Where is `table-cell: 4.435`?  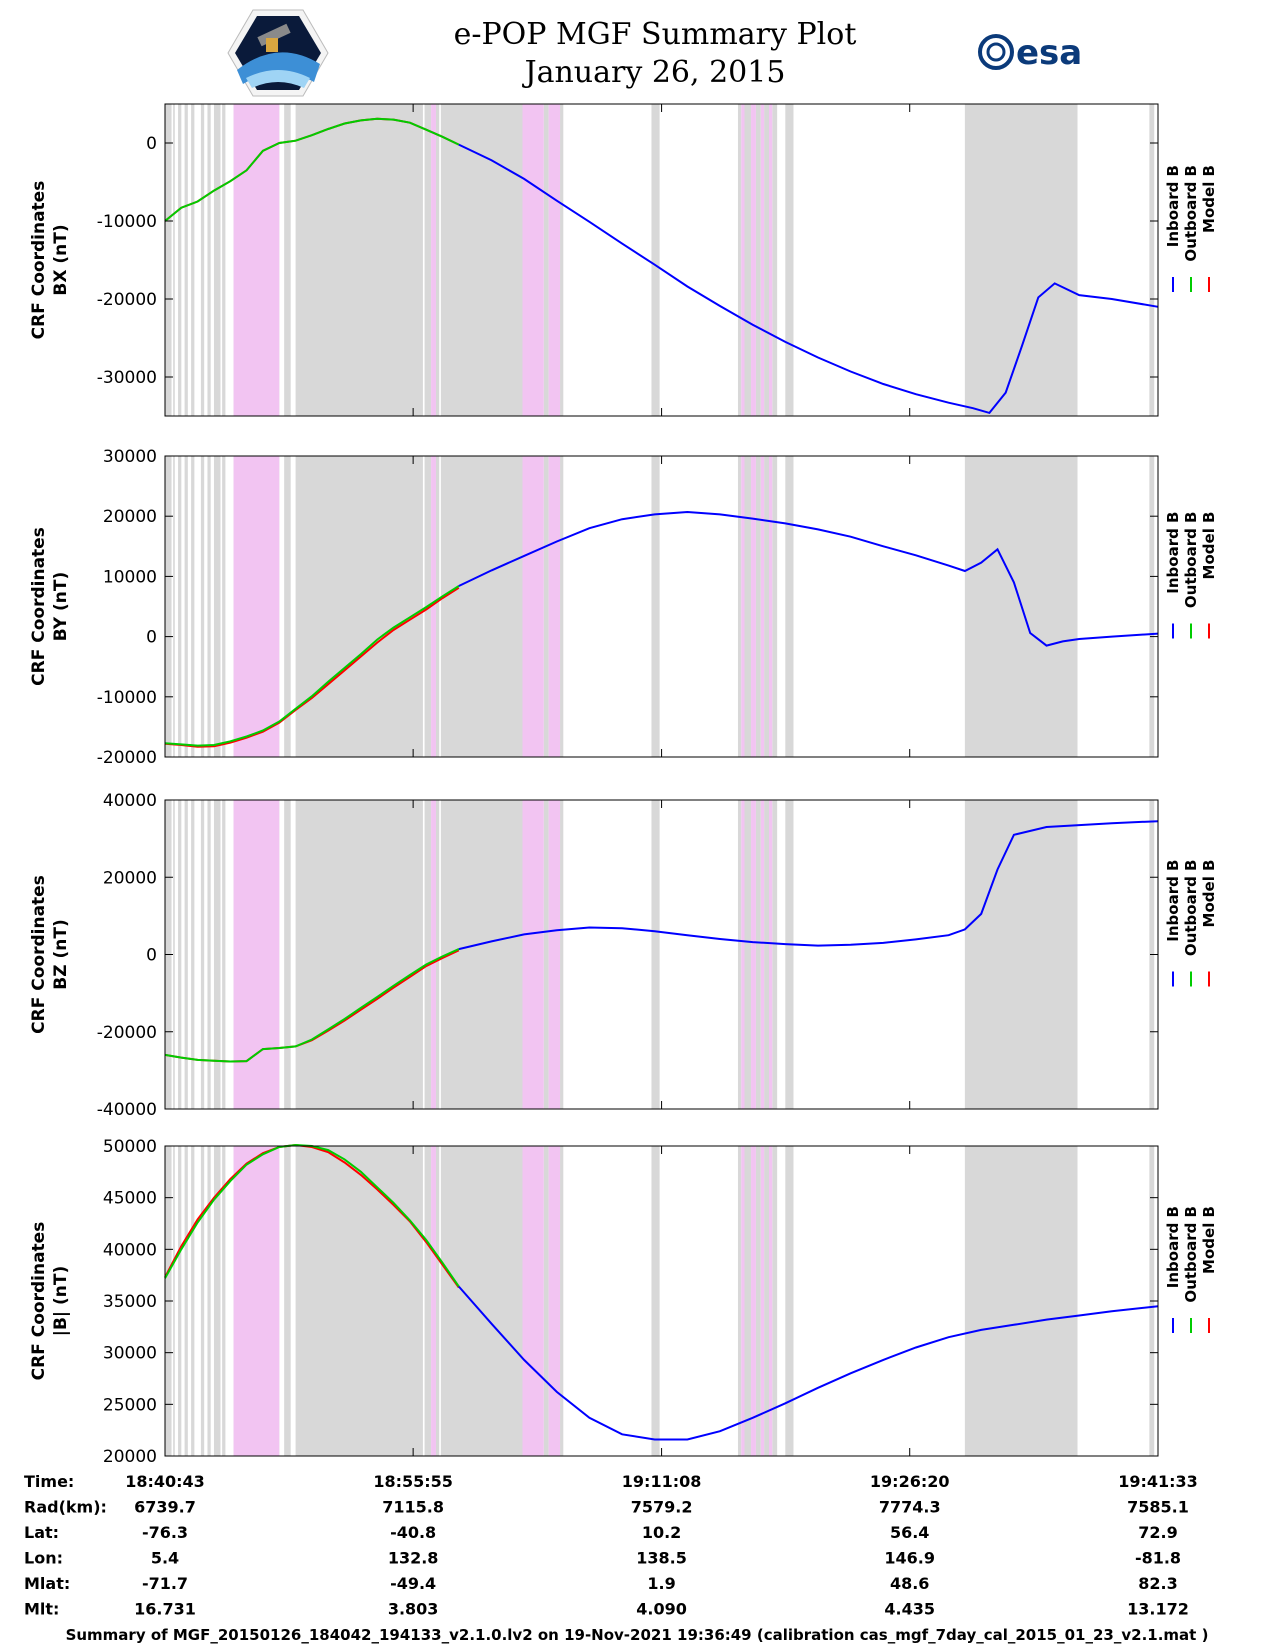 table-cell: 4.435 is located at coordinates (909, 1609).